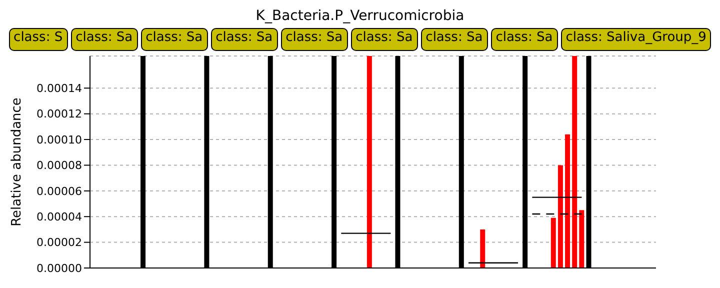 The image size is (720, 288). What do you see at coordinates (59, 89) in the screenshot?
I see `y-tick-label: 0.00014` at bounding box center [59, 89].